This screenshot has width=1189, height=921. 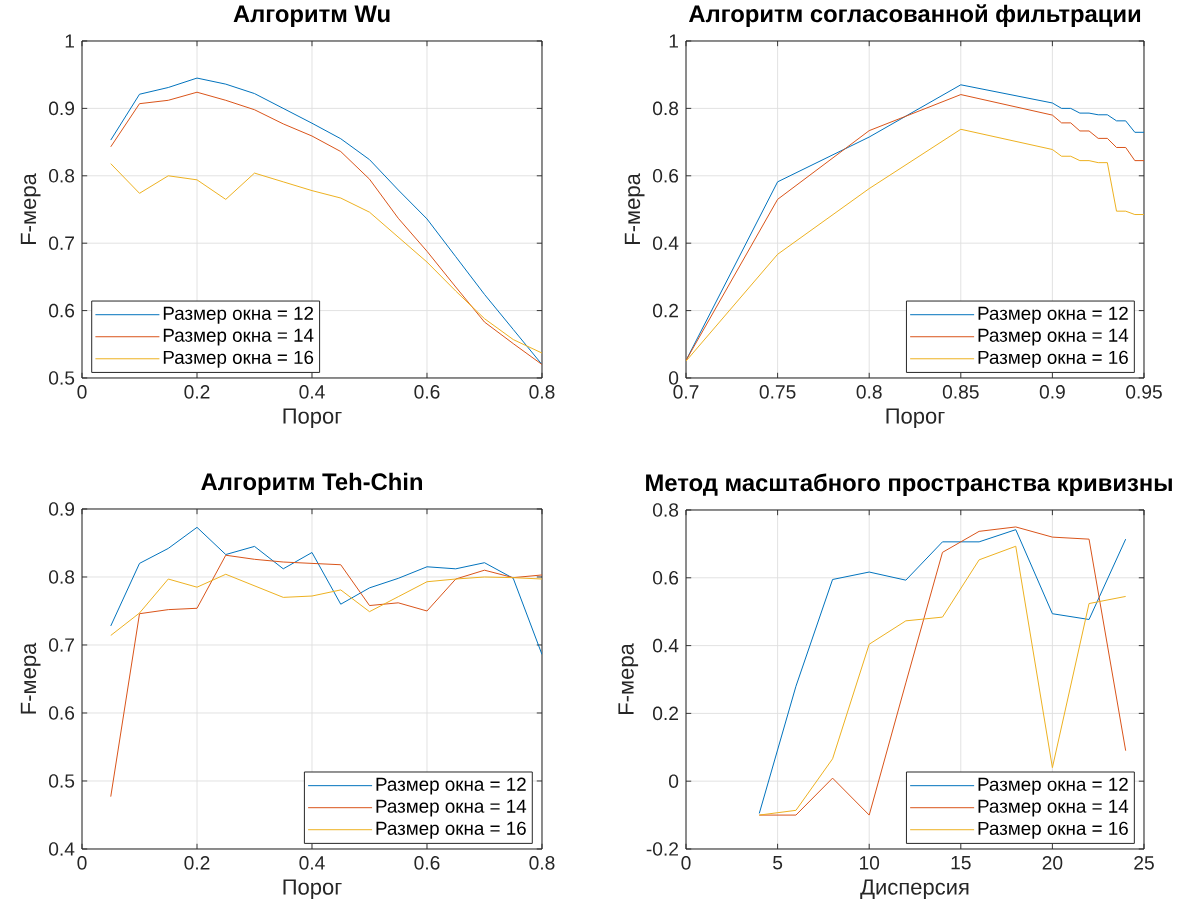 What do you see at coordinates (960, 392) in the screenshot?
I see `x-tick-label: 0.85` at bounding box center [960, 392].